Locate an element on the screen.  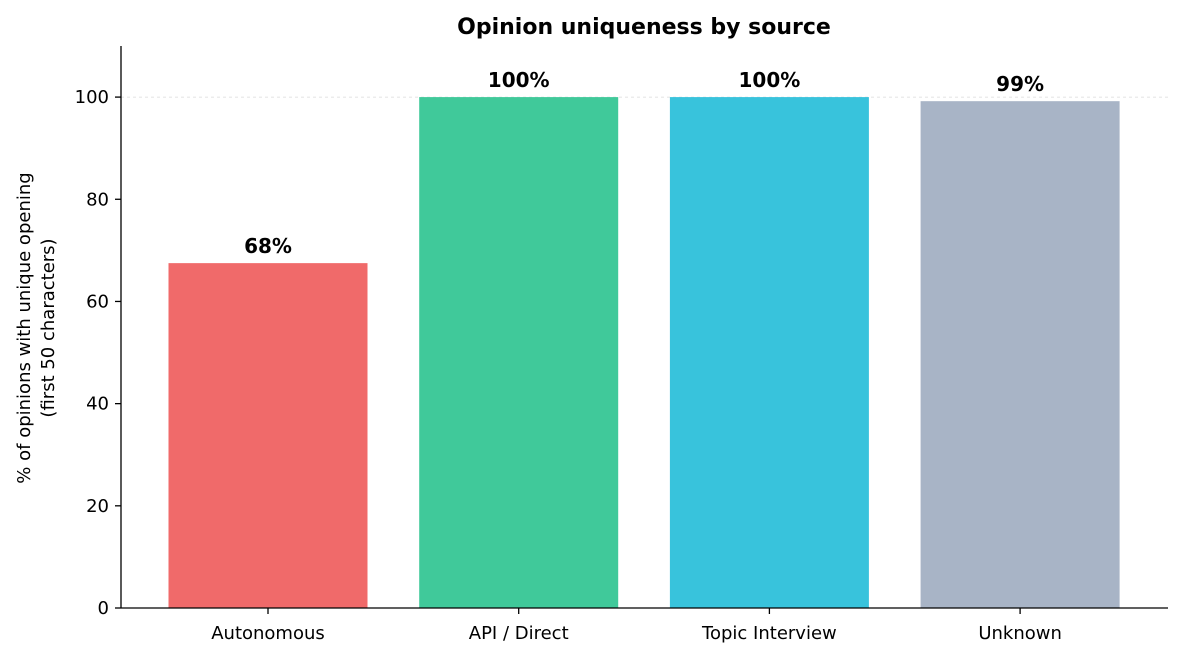
y-tick-label: 40 is located at coordinates (97, 404).